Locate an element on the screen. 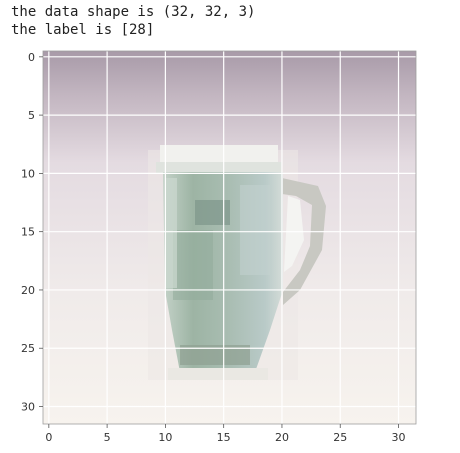  y-tick-label: 25 is located at coordinates (28, 348).